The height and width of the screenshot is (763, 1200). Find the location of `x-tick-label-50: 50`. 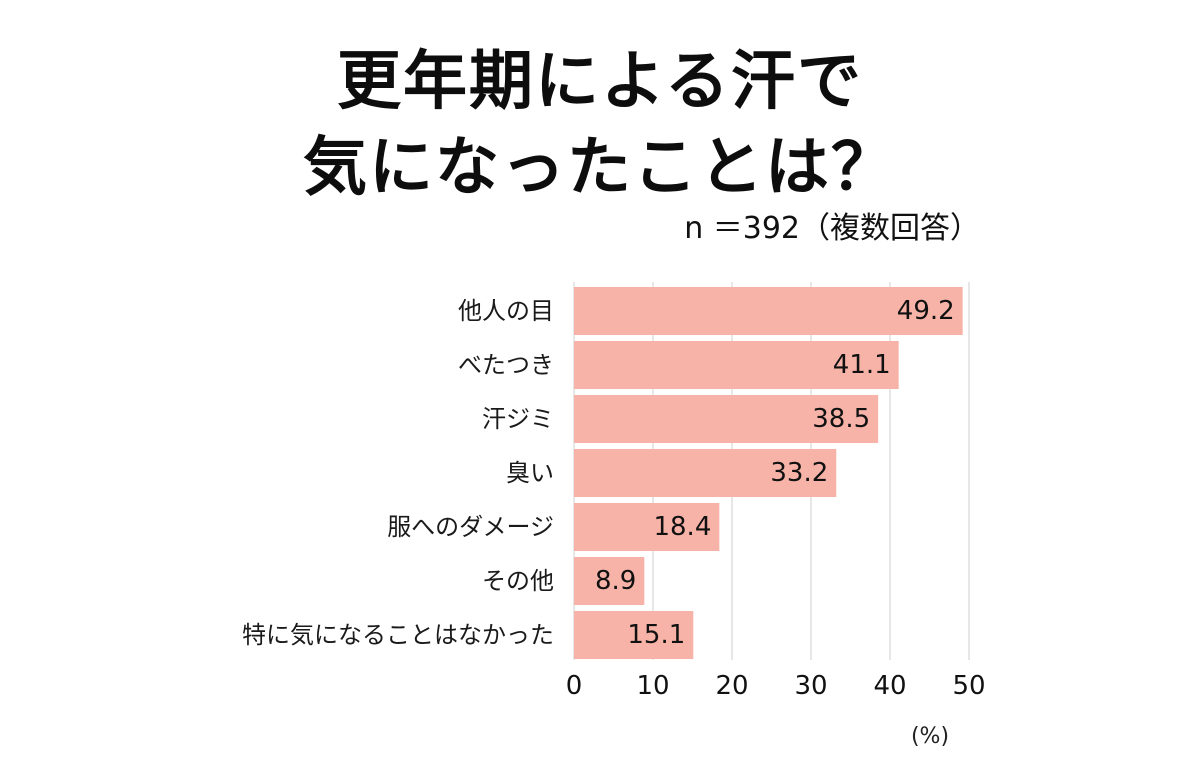

x-tick-label-50: 50 is located at coordinates (968, 686).